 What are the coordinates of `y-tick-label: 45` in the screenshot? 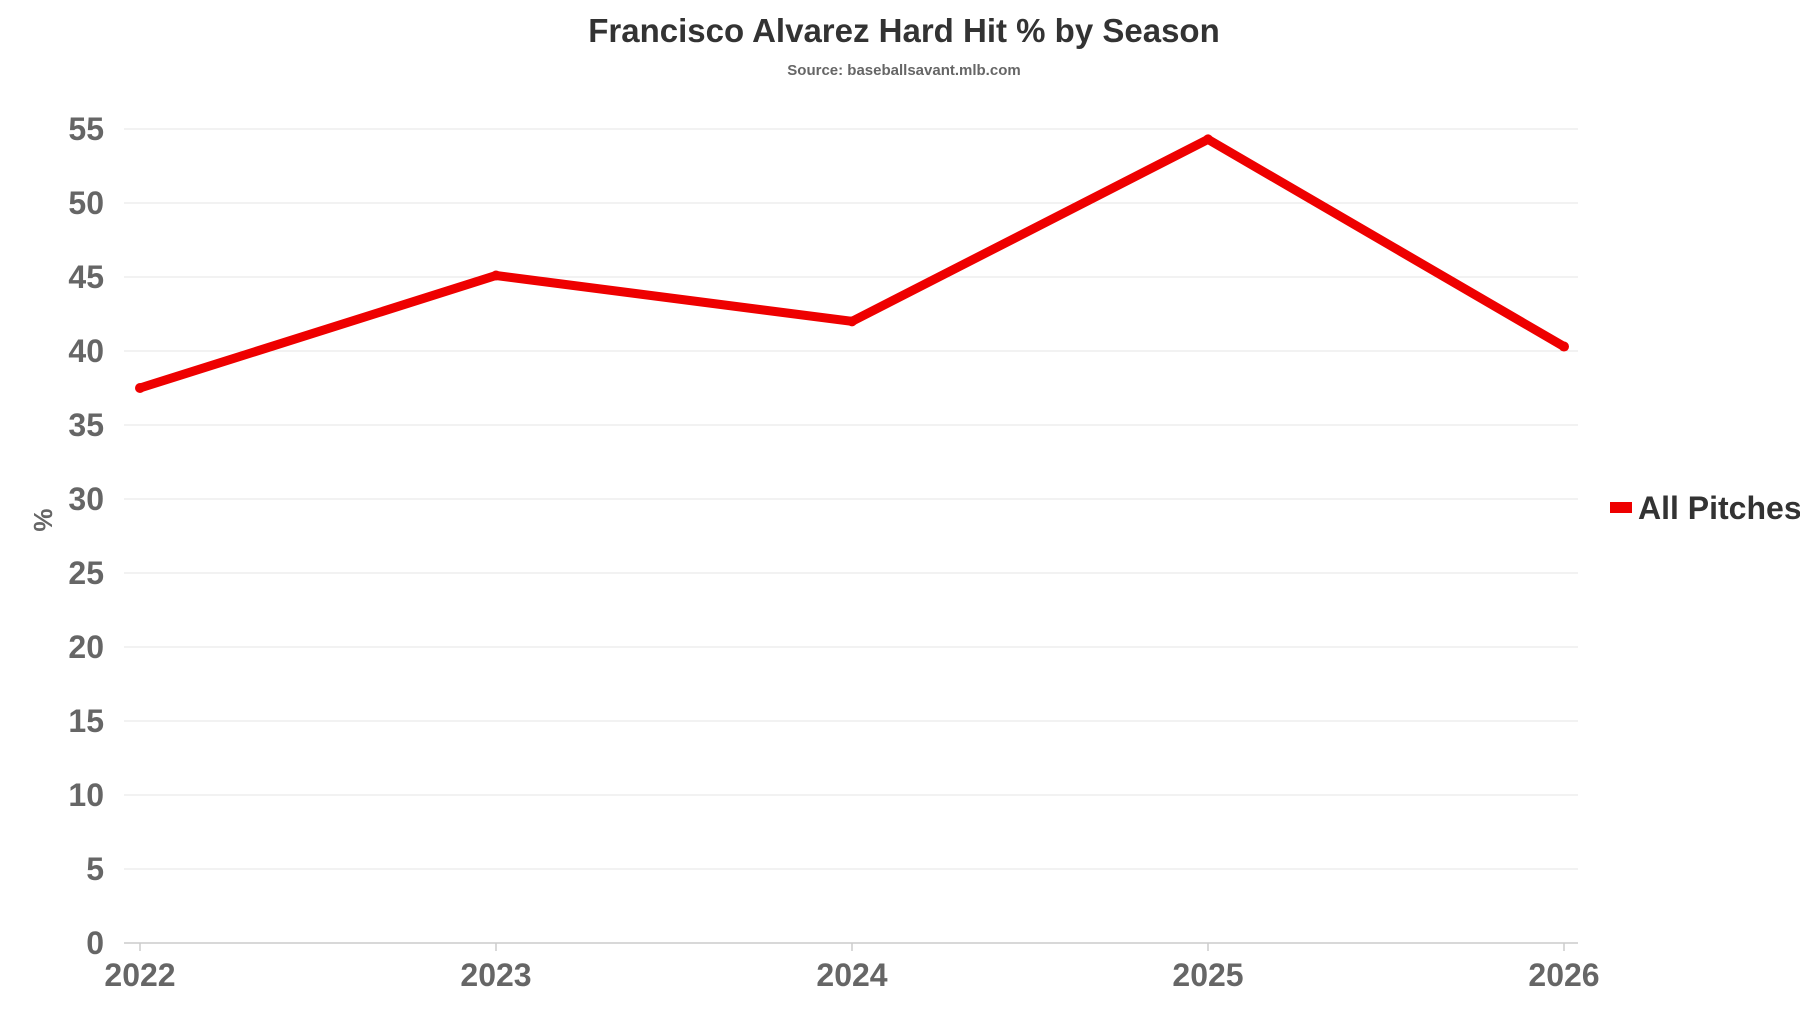 It's located at (86, 277).